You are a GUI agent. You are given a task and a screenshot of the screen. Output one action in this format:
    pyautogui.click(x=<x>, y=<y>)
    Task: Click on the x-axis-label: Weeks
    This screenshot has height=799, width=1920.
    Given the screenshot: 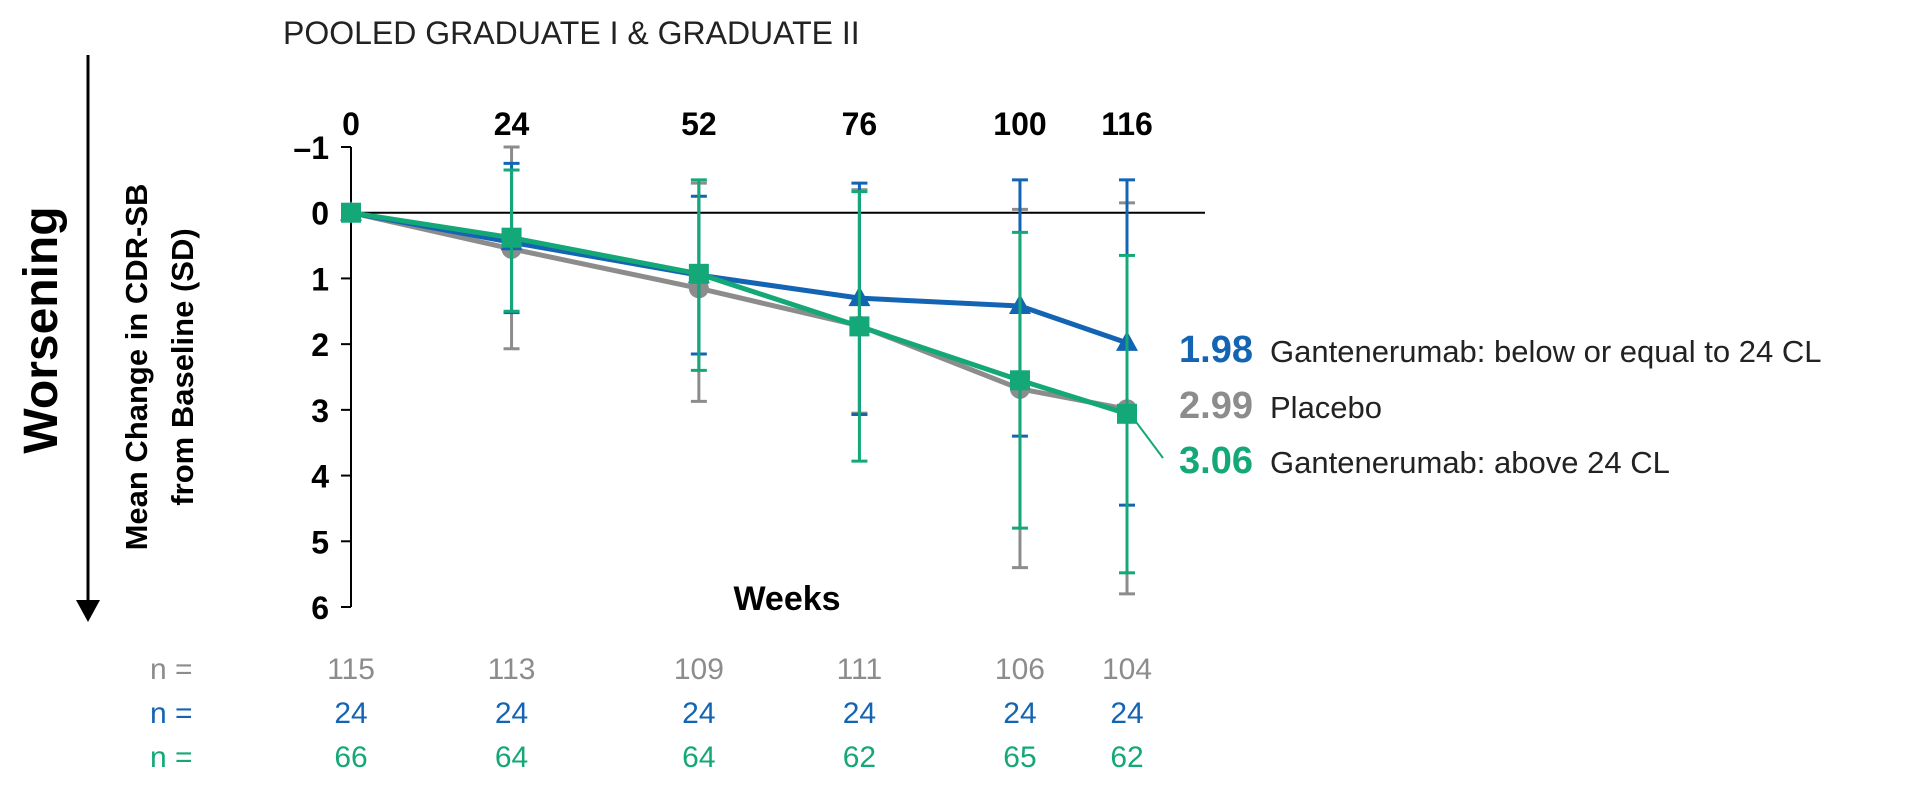 What is the action you would take?
    pyautogui.click(x=786, y=599)
    